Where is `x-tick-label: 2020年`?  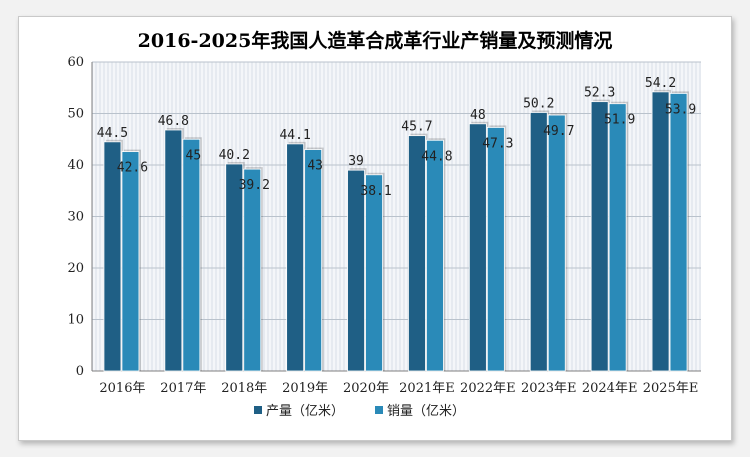
x-tick-label: 2020年 is located at coordinates (366, 388).